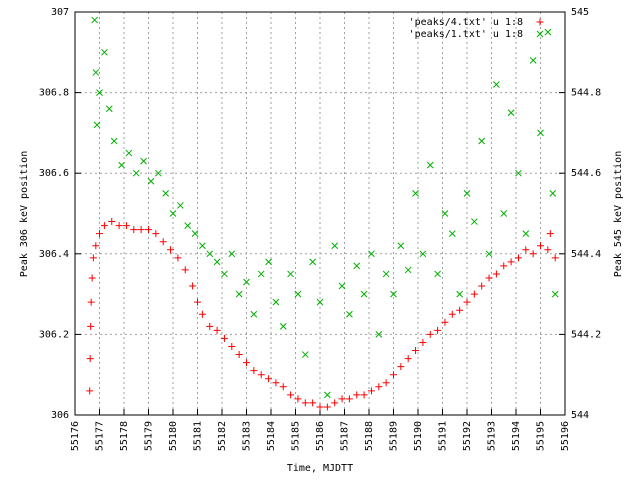 The width and height of the screenshot is (640, 480). Describe the element at coordinates (466, 22) in the screenshot. I see `legend-label: 'peaks/4.txt' u 1:8` at that location.